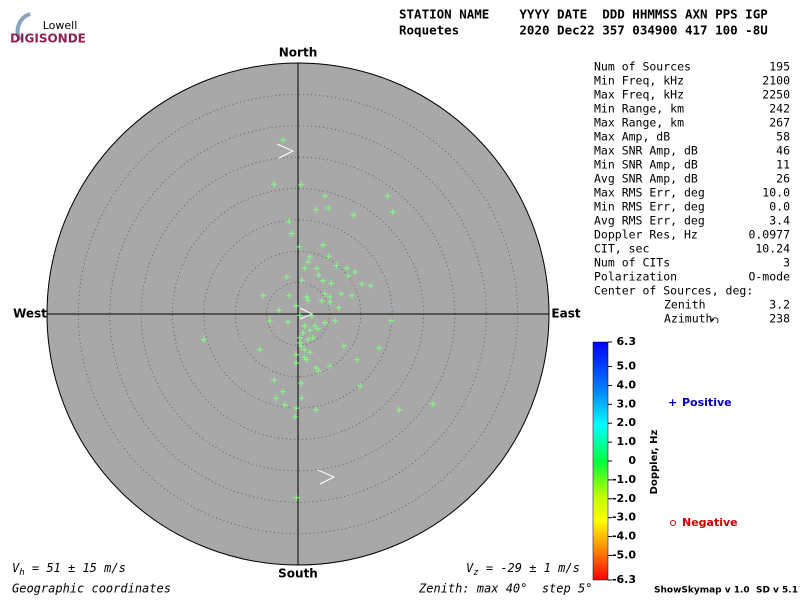 This screenshot has width=800, height=600. Describe the element at coordinates (298, 574) in the screenshot. I see `direction-label: South` at that location.